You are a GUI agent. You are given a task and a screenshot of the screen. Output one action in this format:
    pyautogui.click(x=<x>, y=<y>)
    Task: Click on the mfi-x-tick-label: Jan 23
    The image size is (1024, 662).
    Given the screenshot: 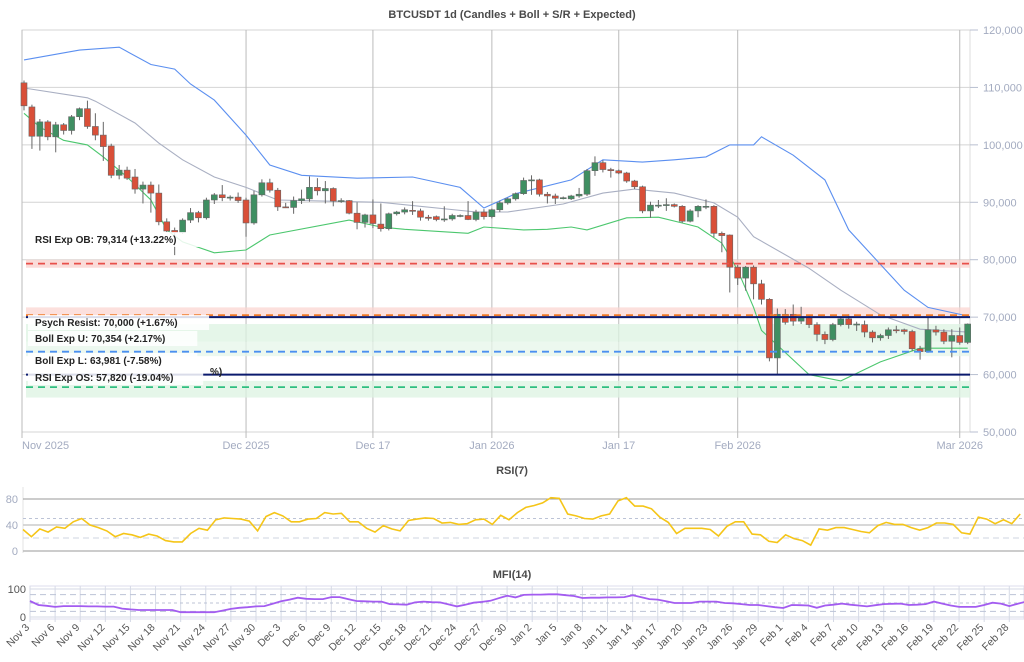 What is the action you would take?
    pyautogui.click(x=694, y=637)
    